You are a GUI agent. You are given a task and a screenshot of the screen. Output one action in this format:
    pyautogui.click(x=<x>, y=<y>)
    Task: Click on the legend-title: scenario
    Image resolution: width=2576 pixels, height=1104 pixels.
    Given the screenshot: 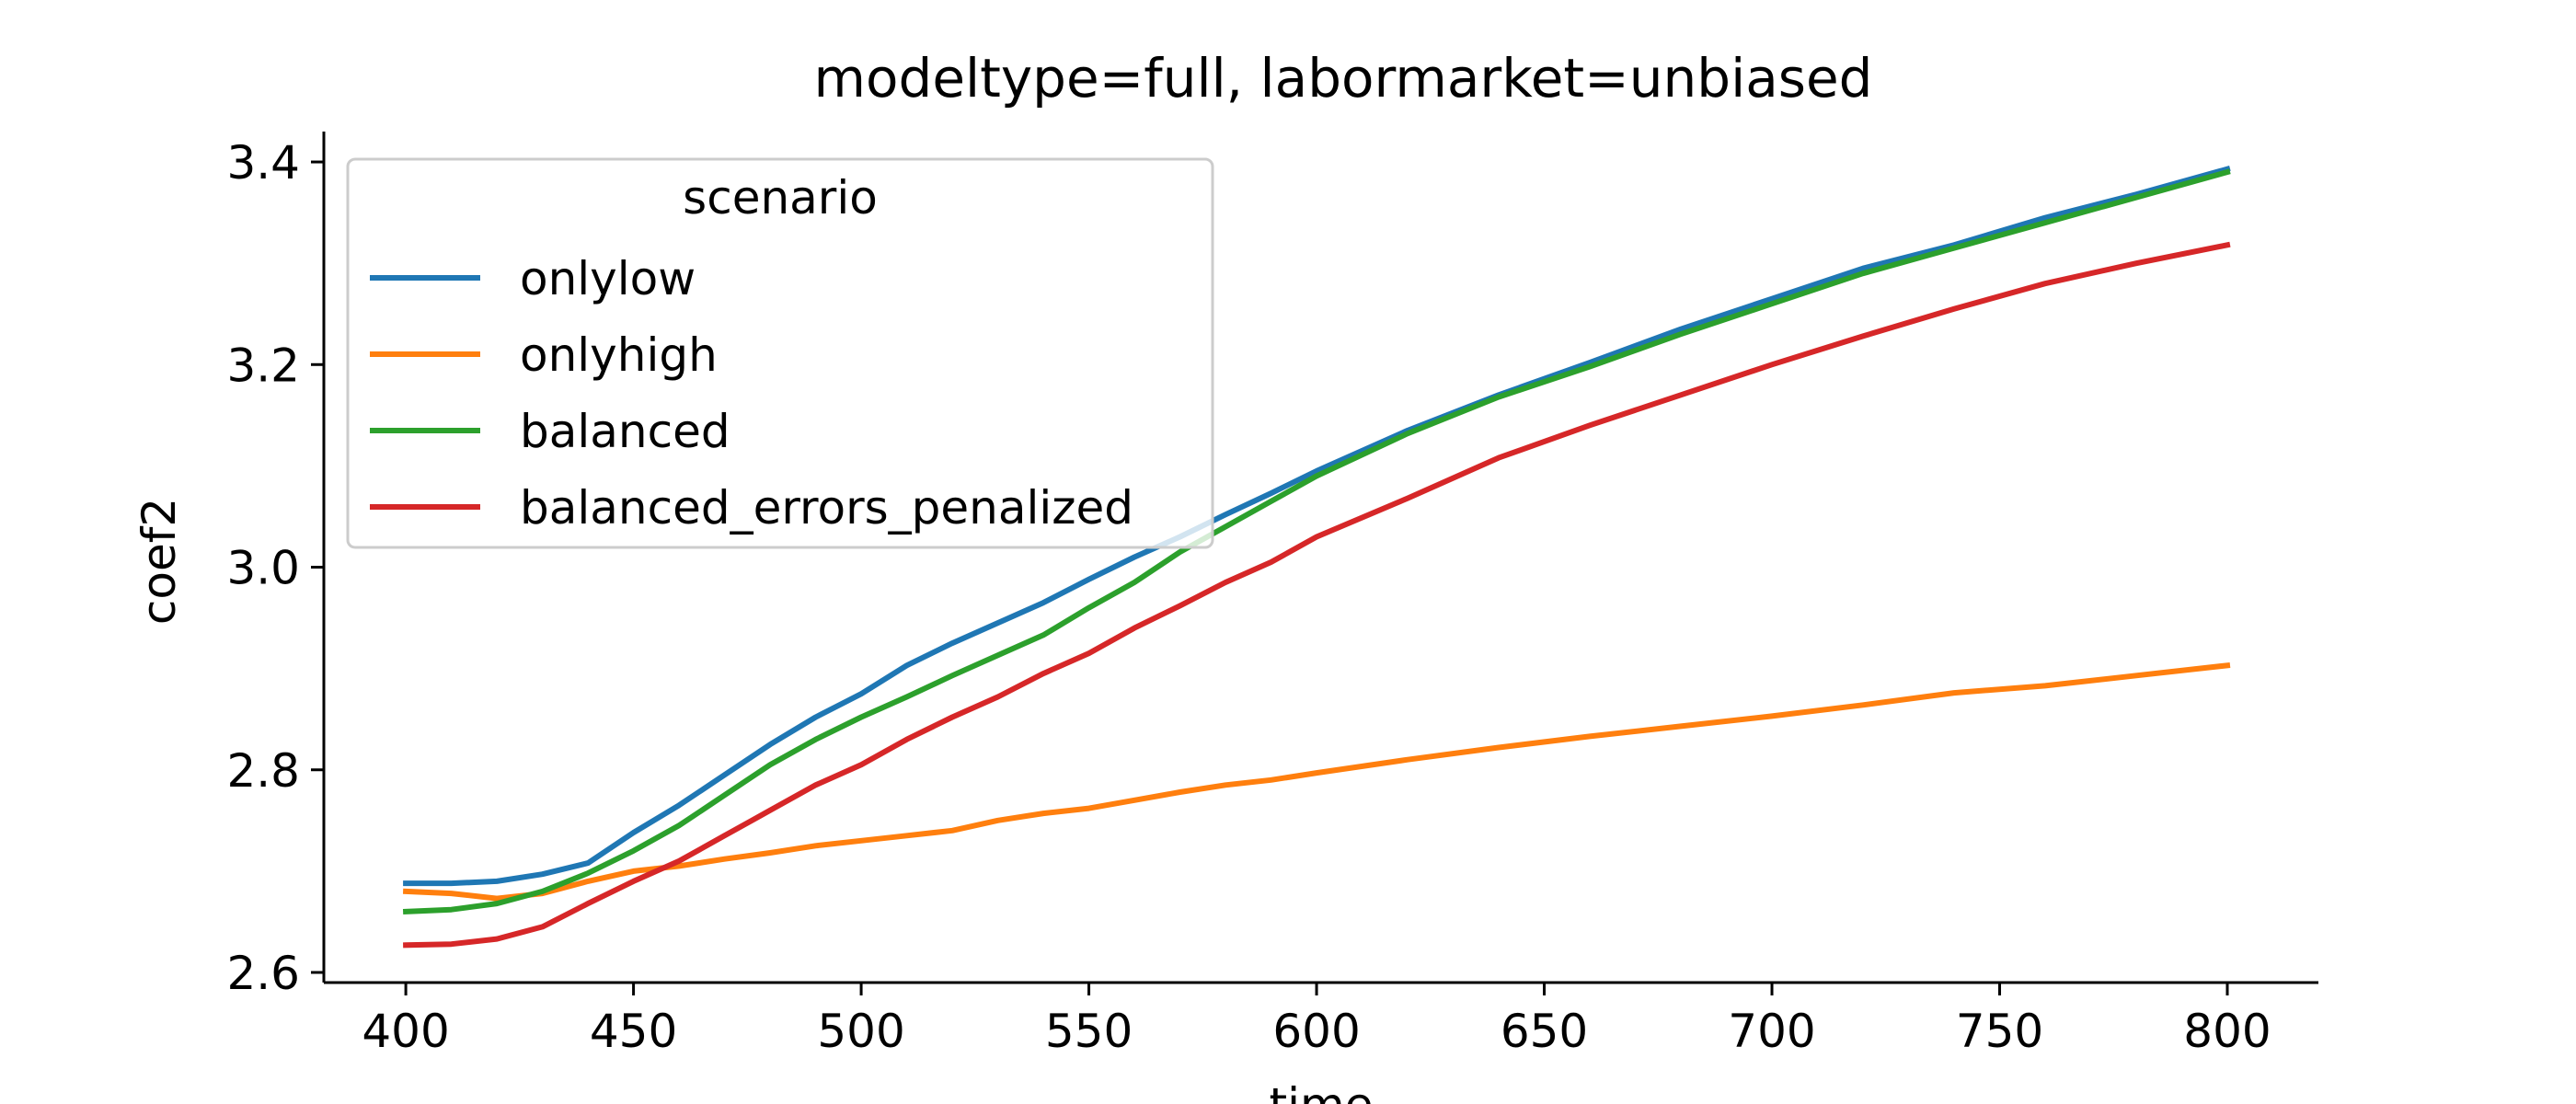 What is the action you would take?
    pyautogui.click(x=780, y=197)
    